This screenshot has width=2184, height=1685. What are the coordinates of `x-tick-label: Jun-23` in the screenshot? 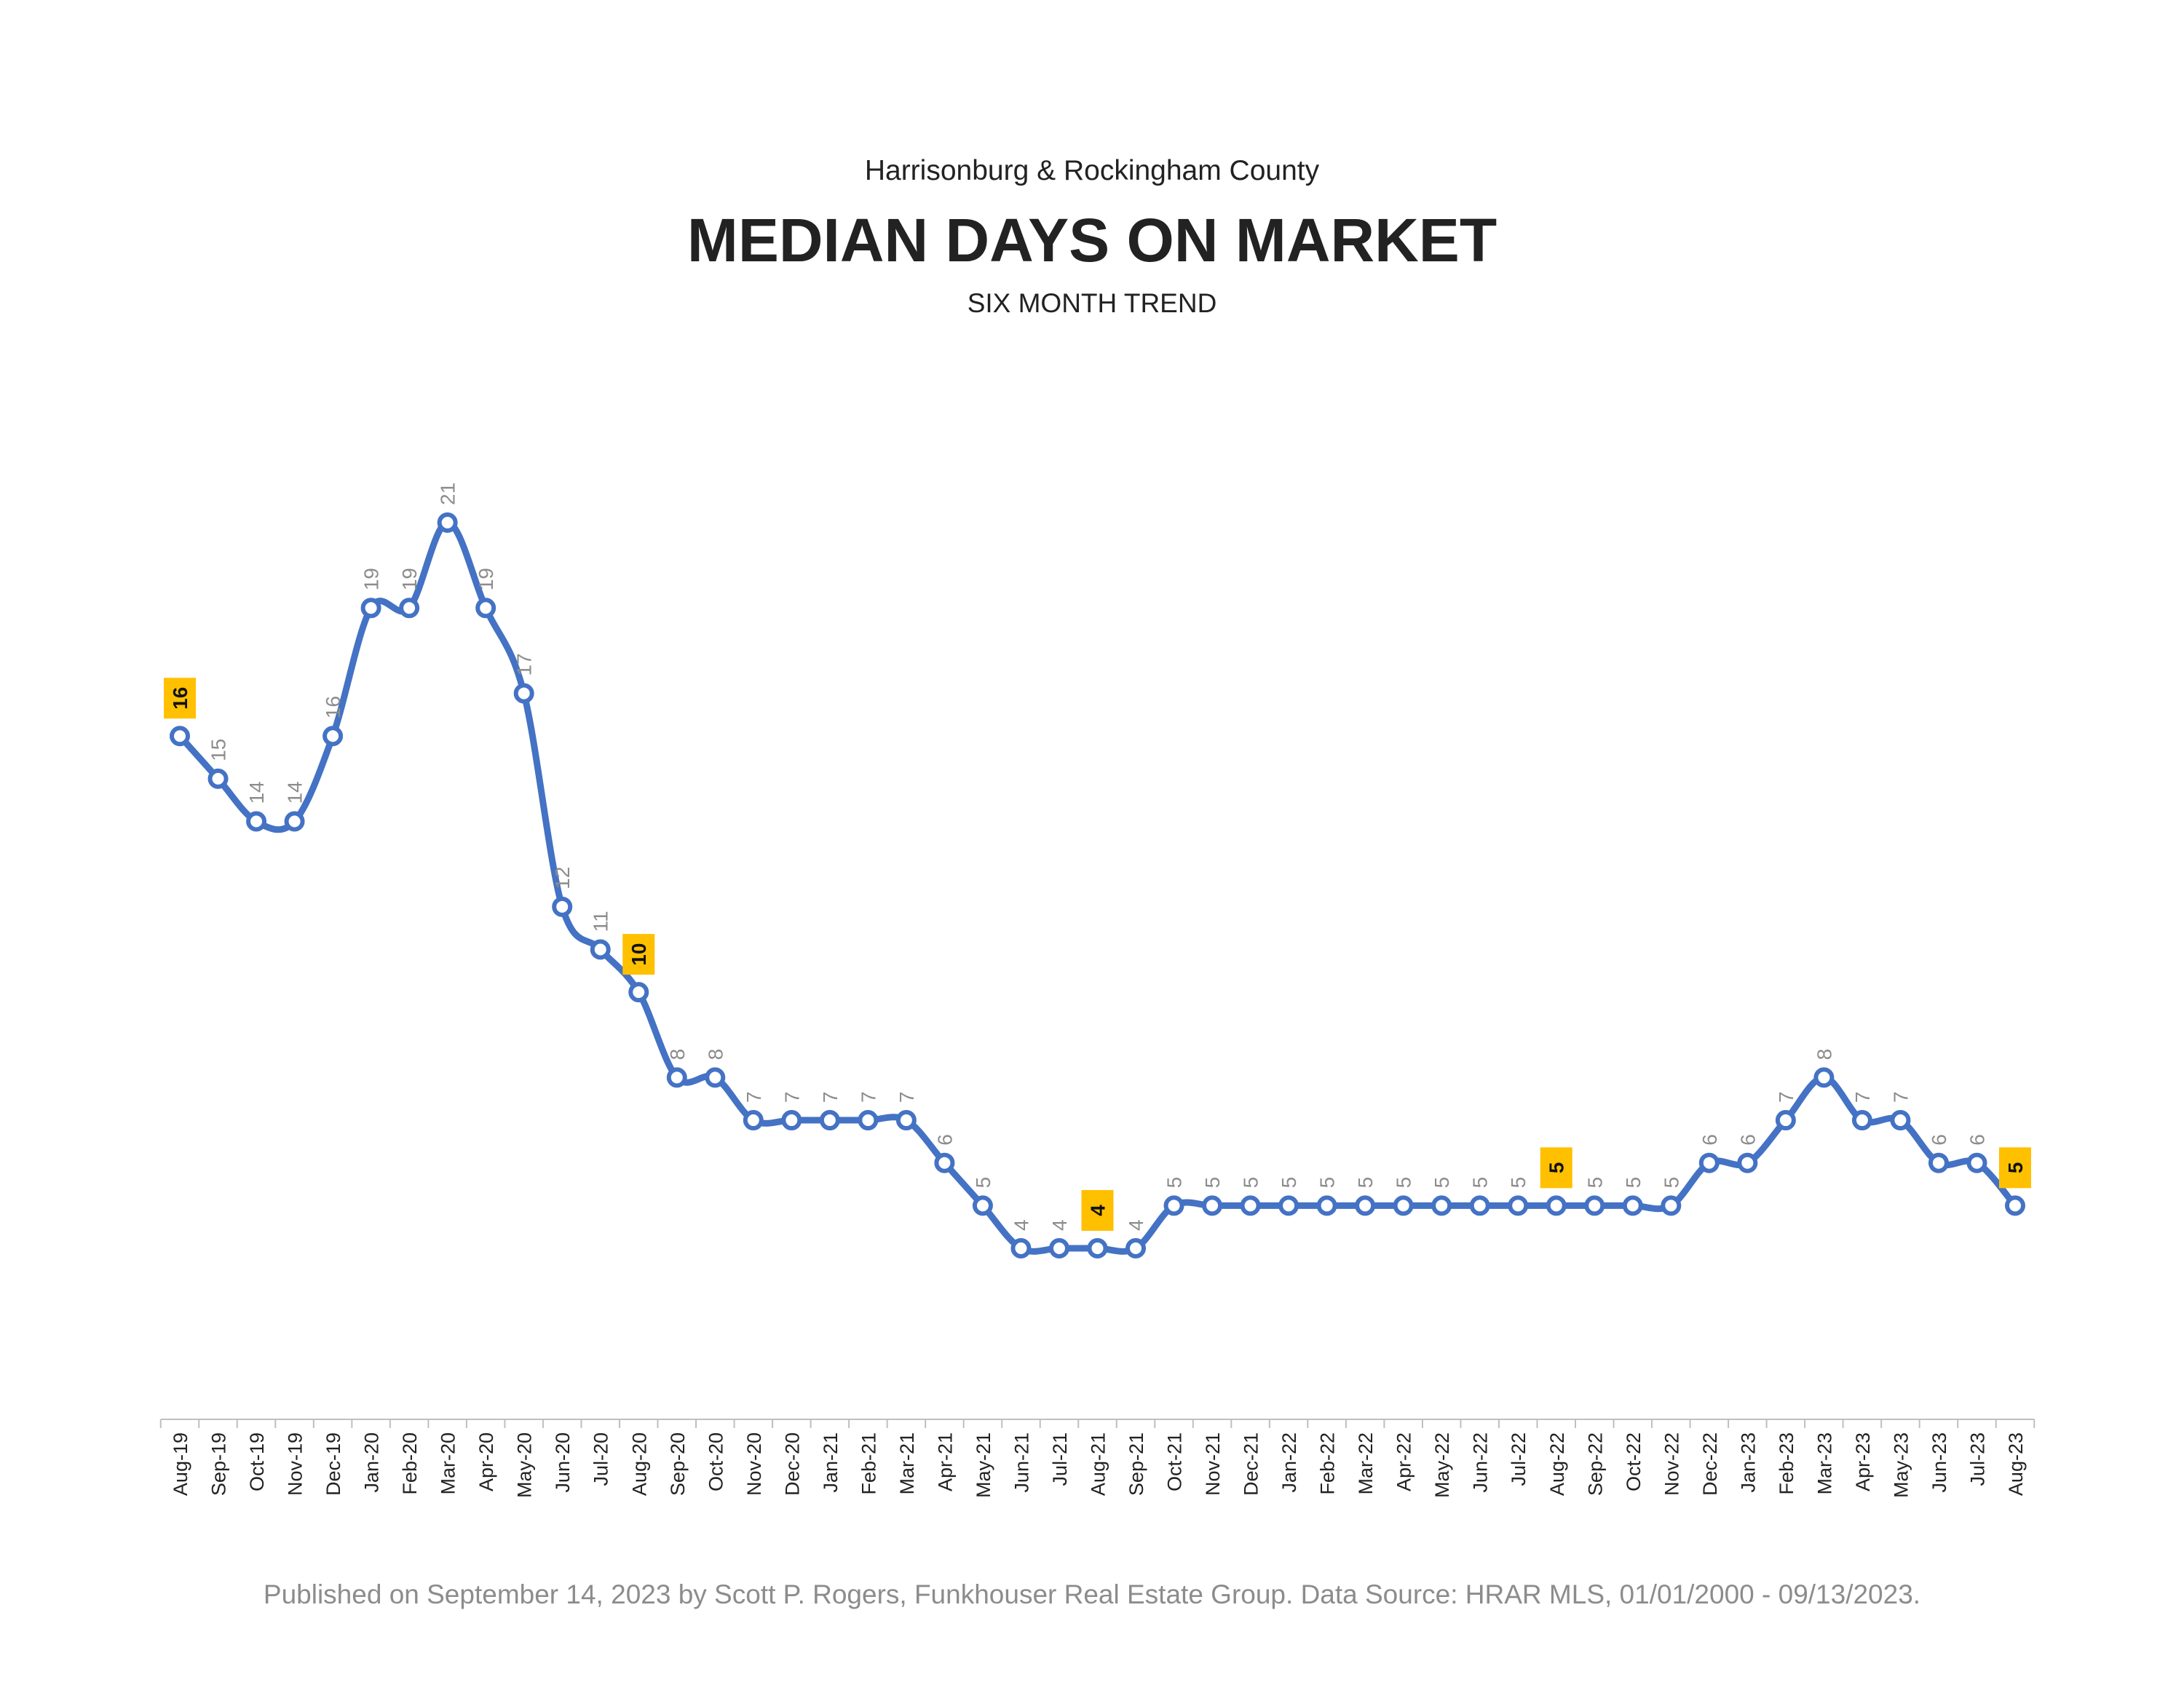 It's located at (1939, 1462).